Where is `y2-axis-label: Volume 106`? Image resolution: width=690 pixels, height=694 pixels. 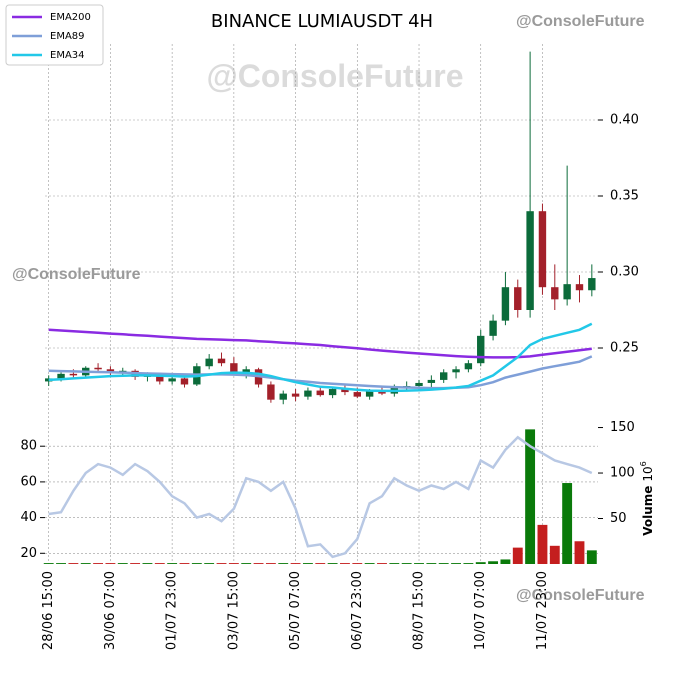 y2-axis-label: Volume 106 is located at coordinates (647, 498).